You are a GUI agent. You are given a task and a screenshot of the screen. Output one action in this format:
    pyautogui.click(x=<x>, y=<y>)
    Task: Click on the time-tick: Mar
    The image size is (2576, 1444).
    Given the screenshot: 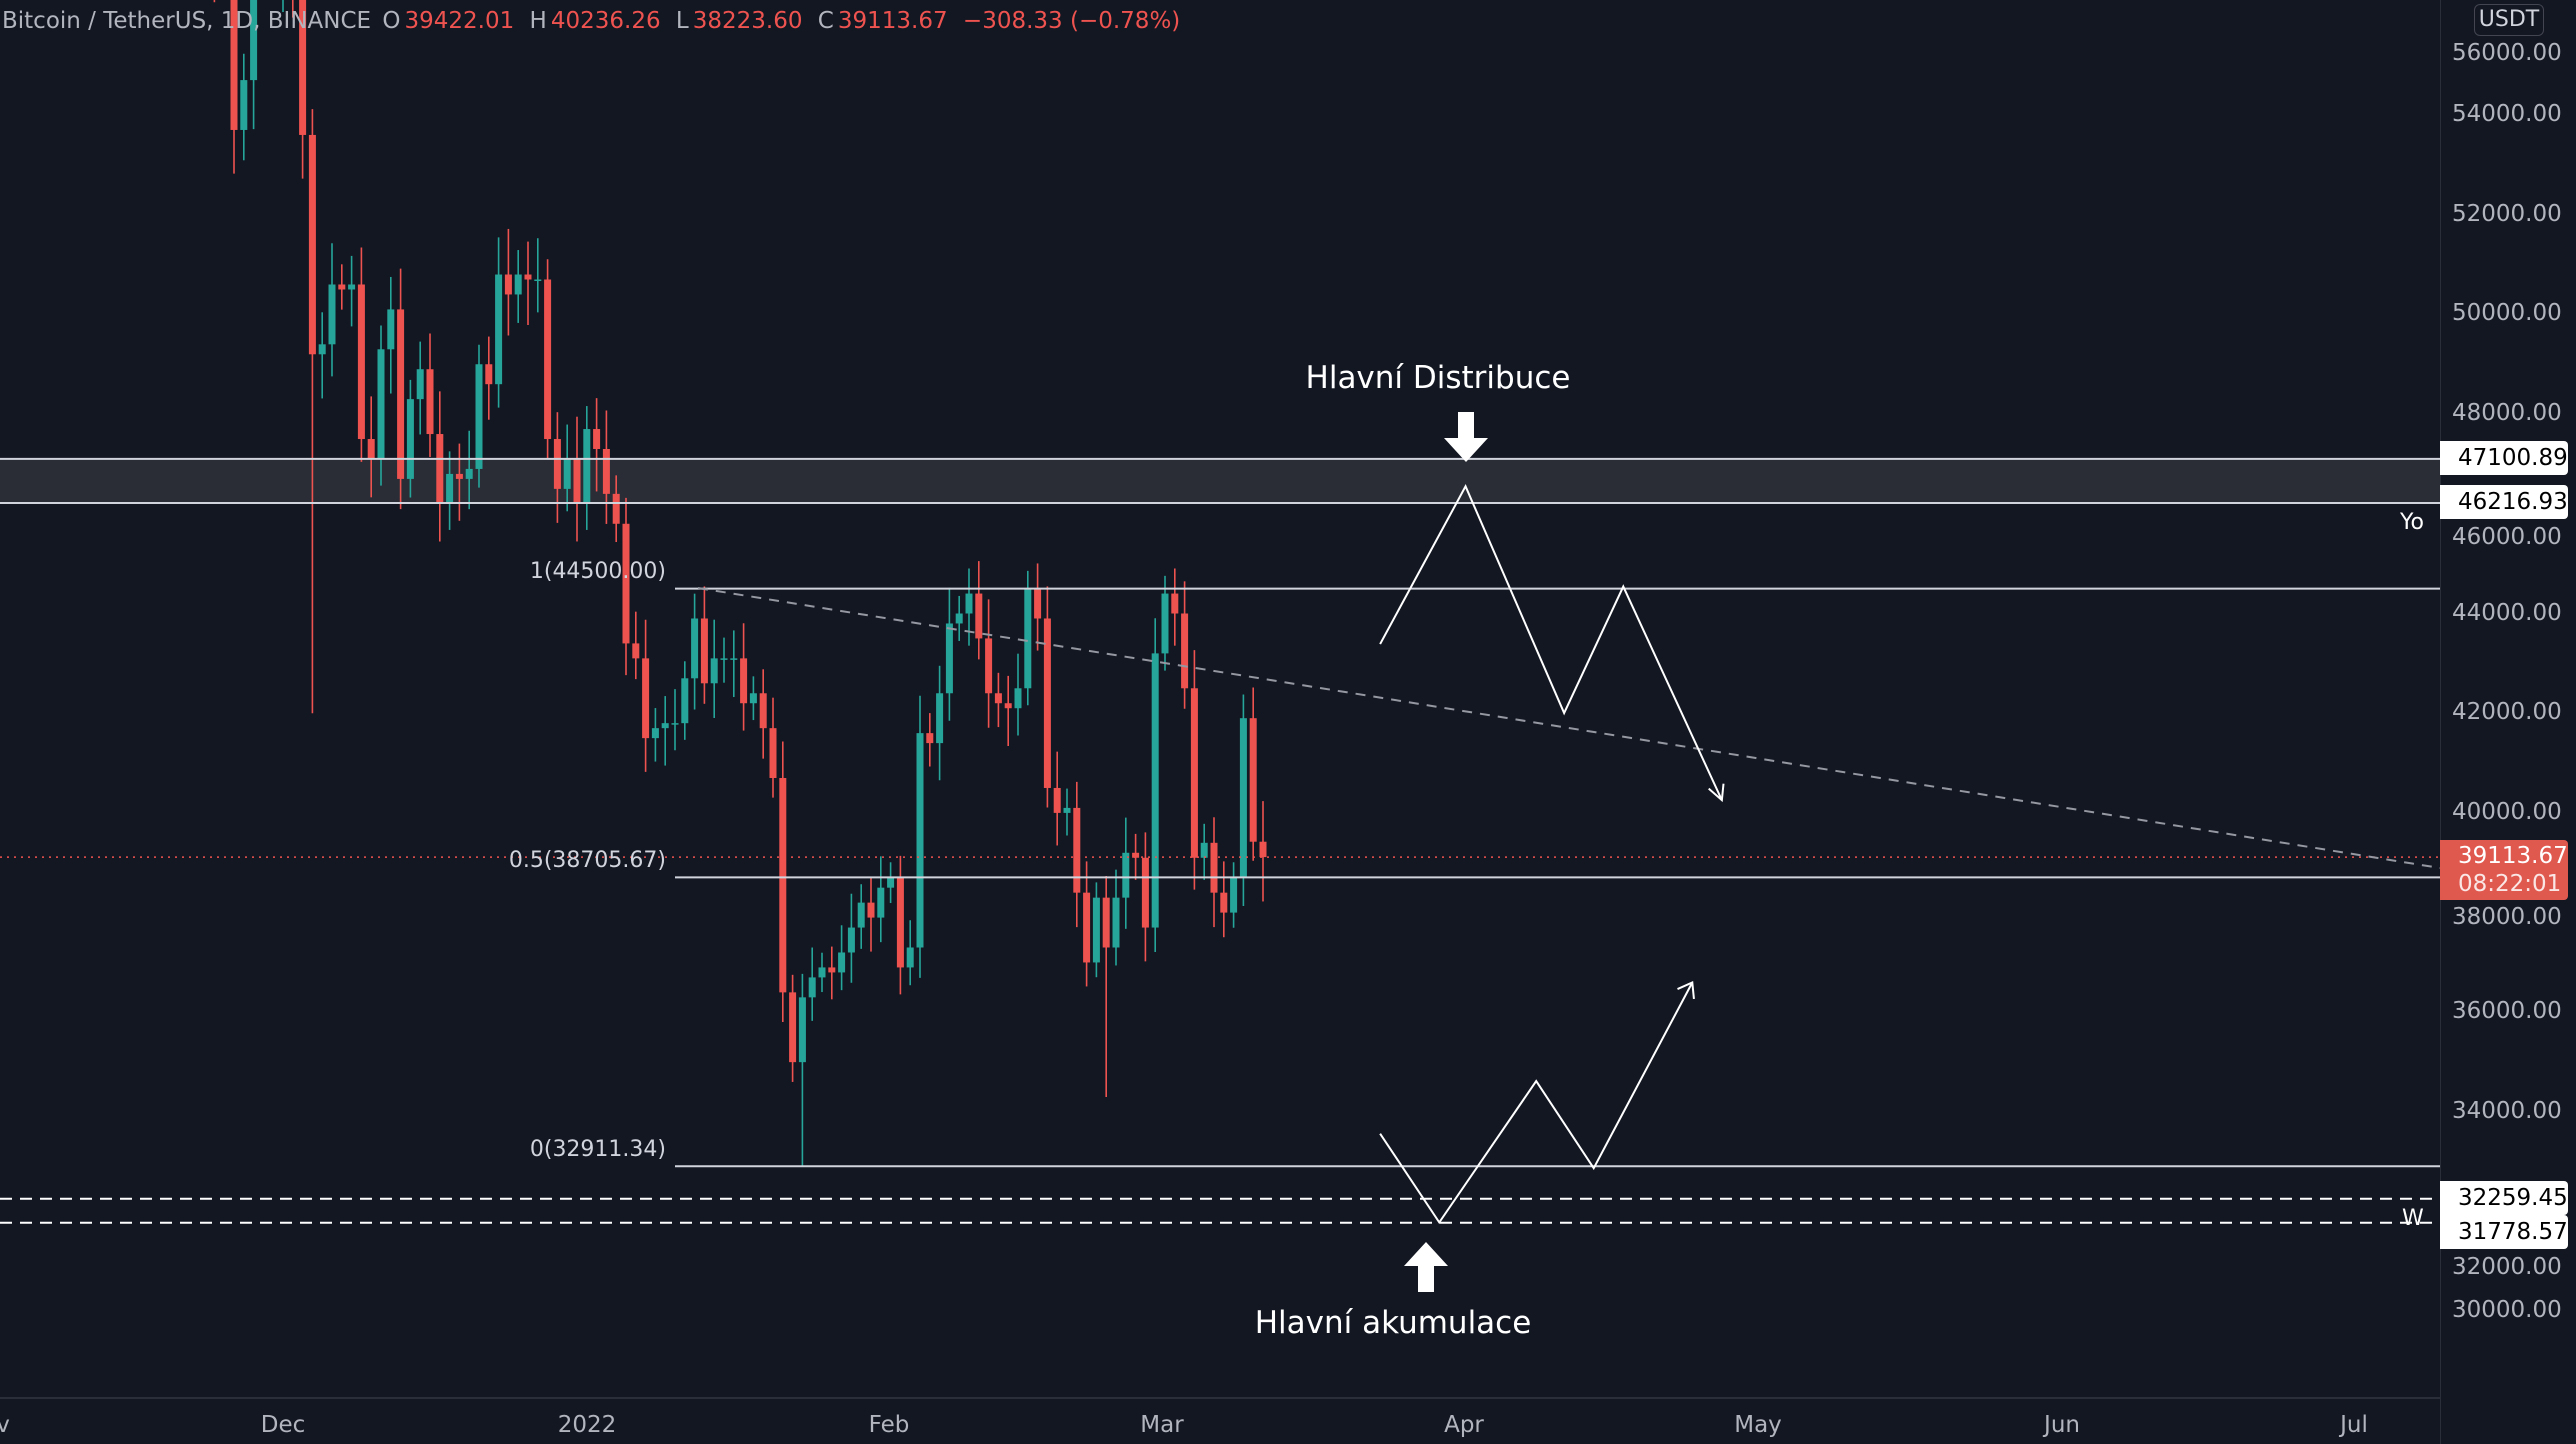 What is the action you would take?
    pyautogui.click(x=1162, y=1425)
    